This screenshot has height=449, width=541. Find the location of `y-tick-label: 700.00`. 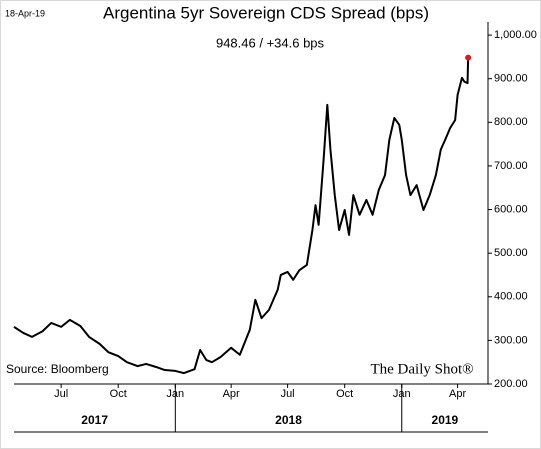

y-tick-label: 700.00 is located at coordinates (511, 166).